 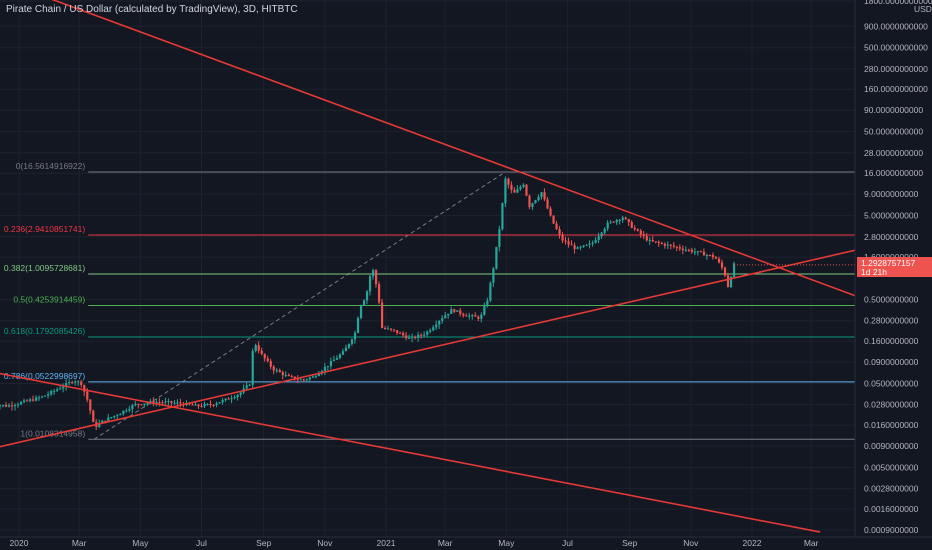 What do you see at coordinates (898, 3) in the screenshot?
I see `price-axis-tick: 1800.0000000000` at bounding box center [898, 3].